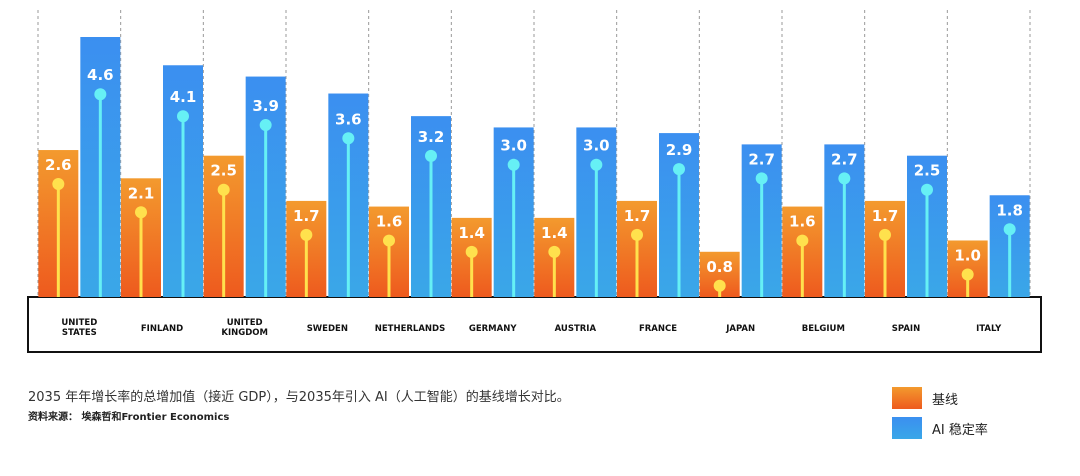 The height and width of the screenshot is (476, 1080). I want to click on legend-item-ai: AI 稳定率, so click(940, 428).